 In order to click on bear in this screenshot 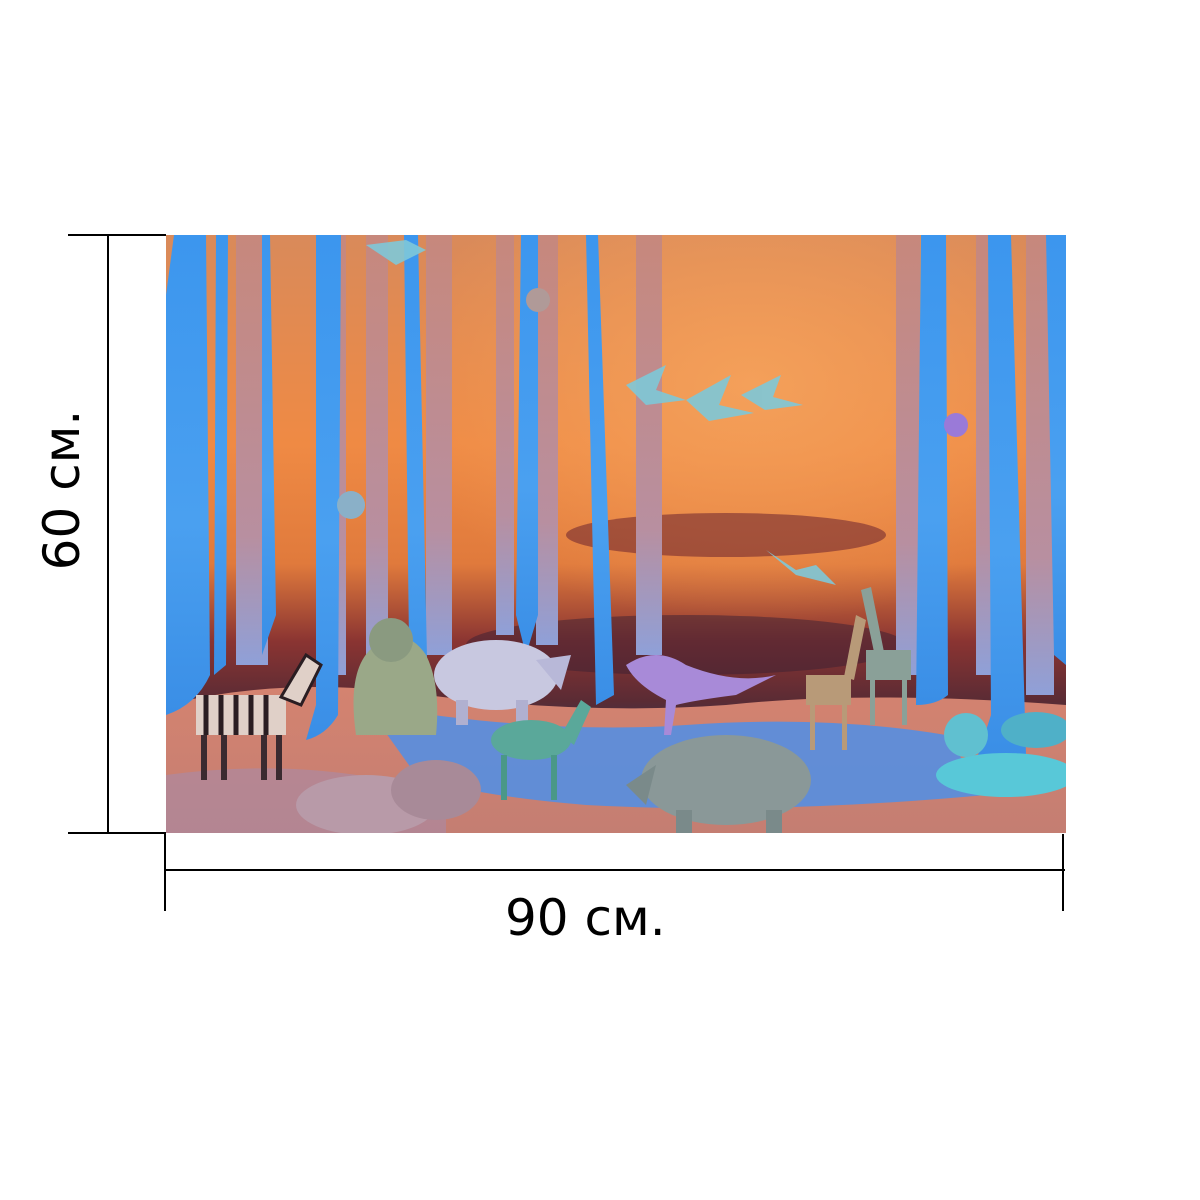, I will do `click(395, 676)`.